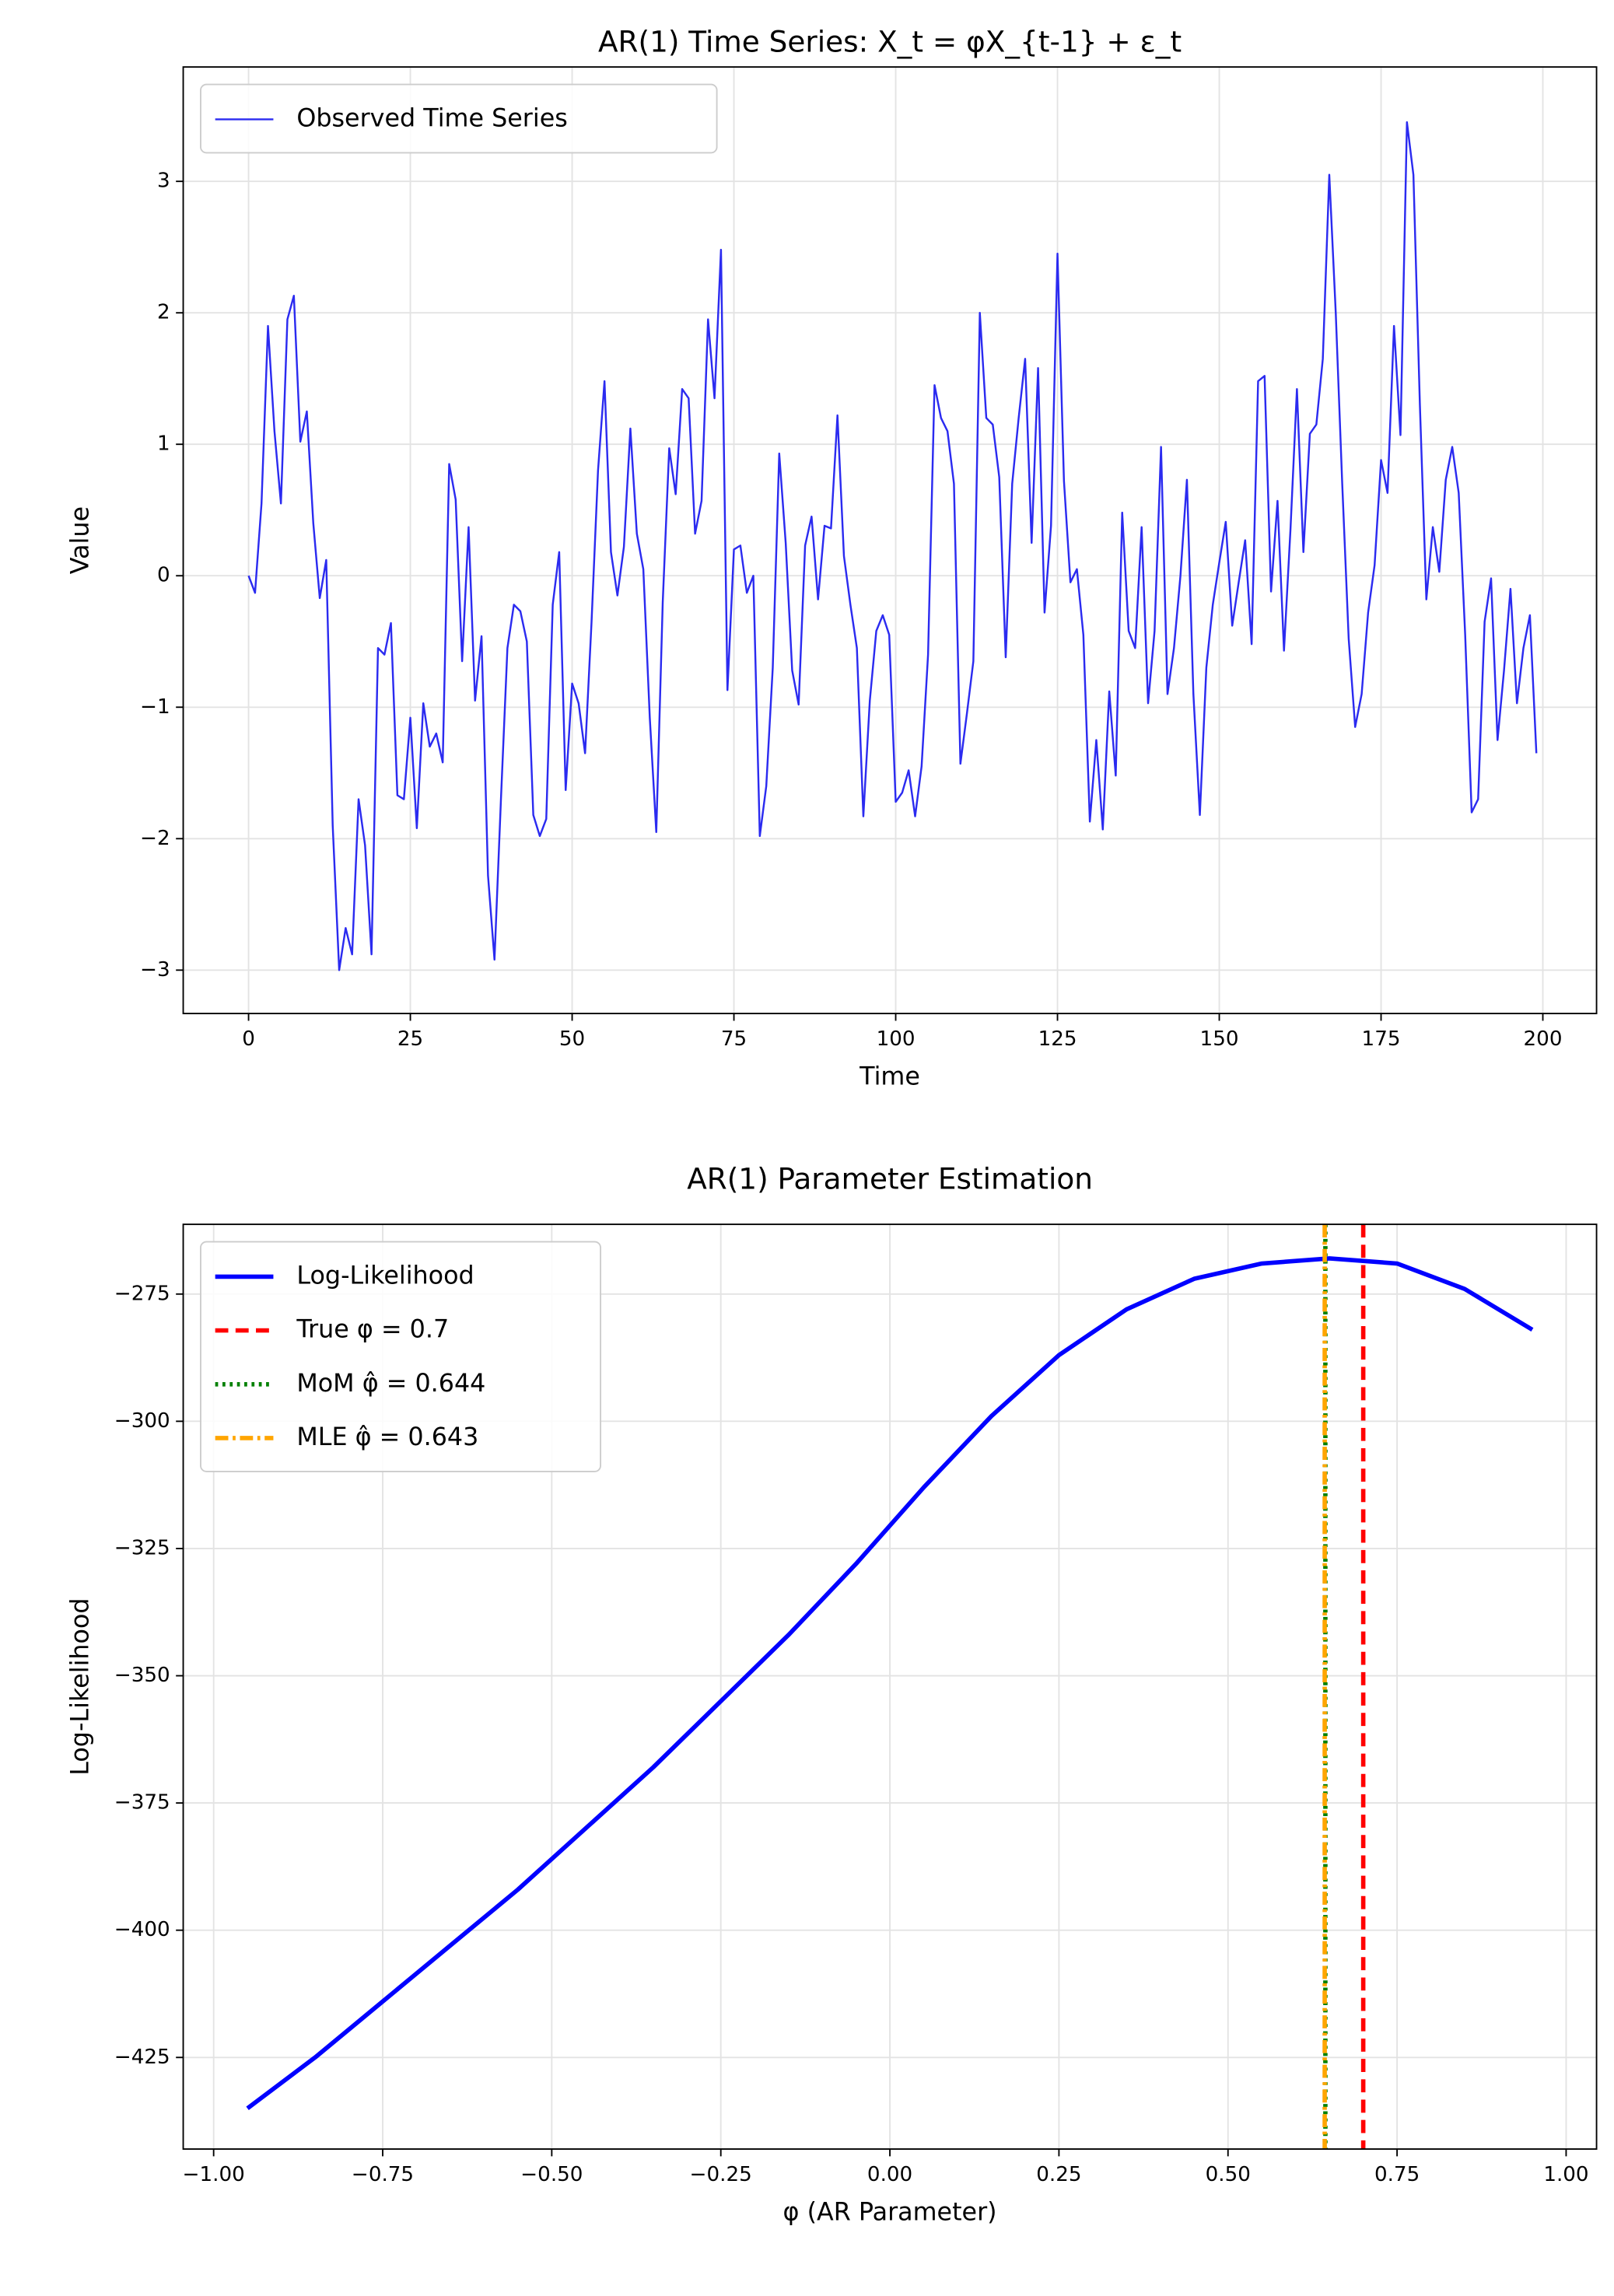  Describe the element at coordinates (248, 1039) in the screenshot. I see `x-tick-label: 0` at that location.